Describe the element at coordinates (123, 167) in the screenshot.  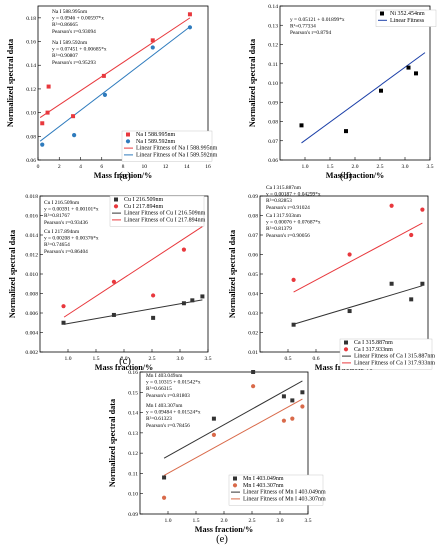
I see `x-tick-label: 8` at that location.